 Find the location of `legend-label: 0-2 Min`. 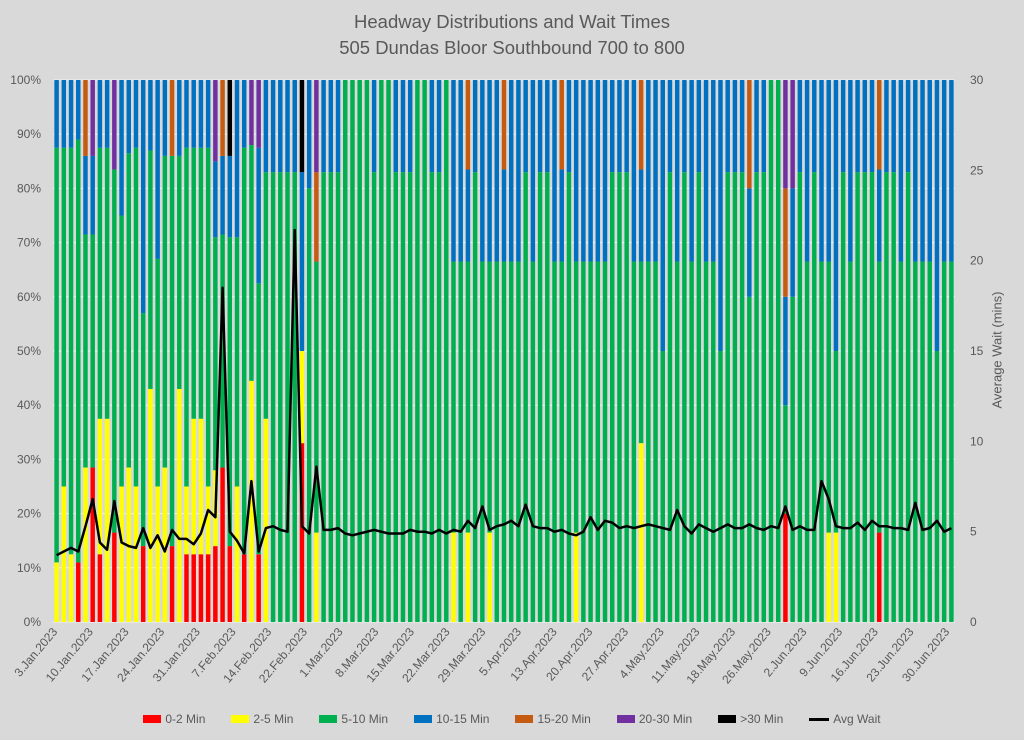

legend-label: 0-2 Min is located at coordinates (185, 719).